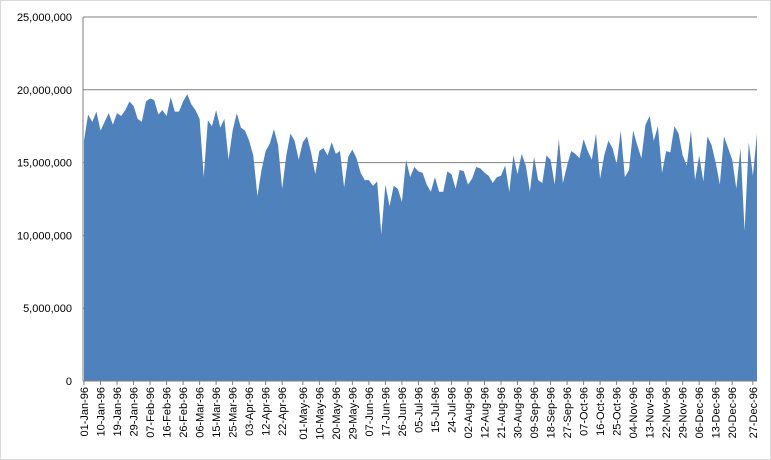  I want to click on x-tick-label: 16-Oct-96, so click(601, 411).